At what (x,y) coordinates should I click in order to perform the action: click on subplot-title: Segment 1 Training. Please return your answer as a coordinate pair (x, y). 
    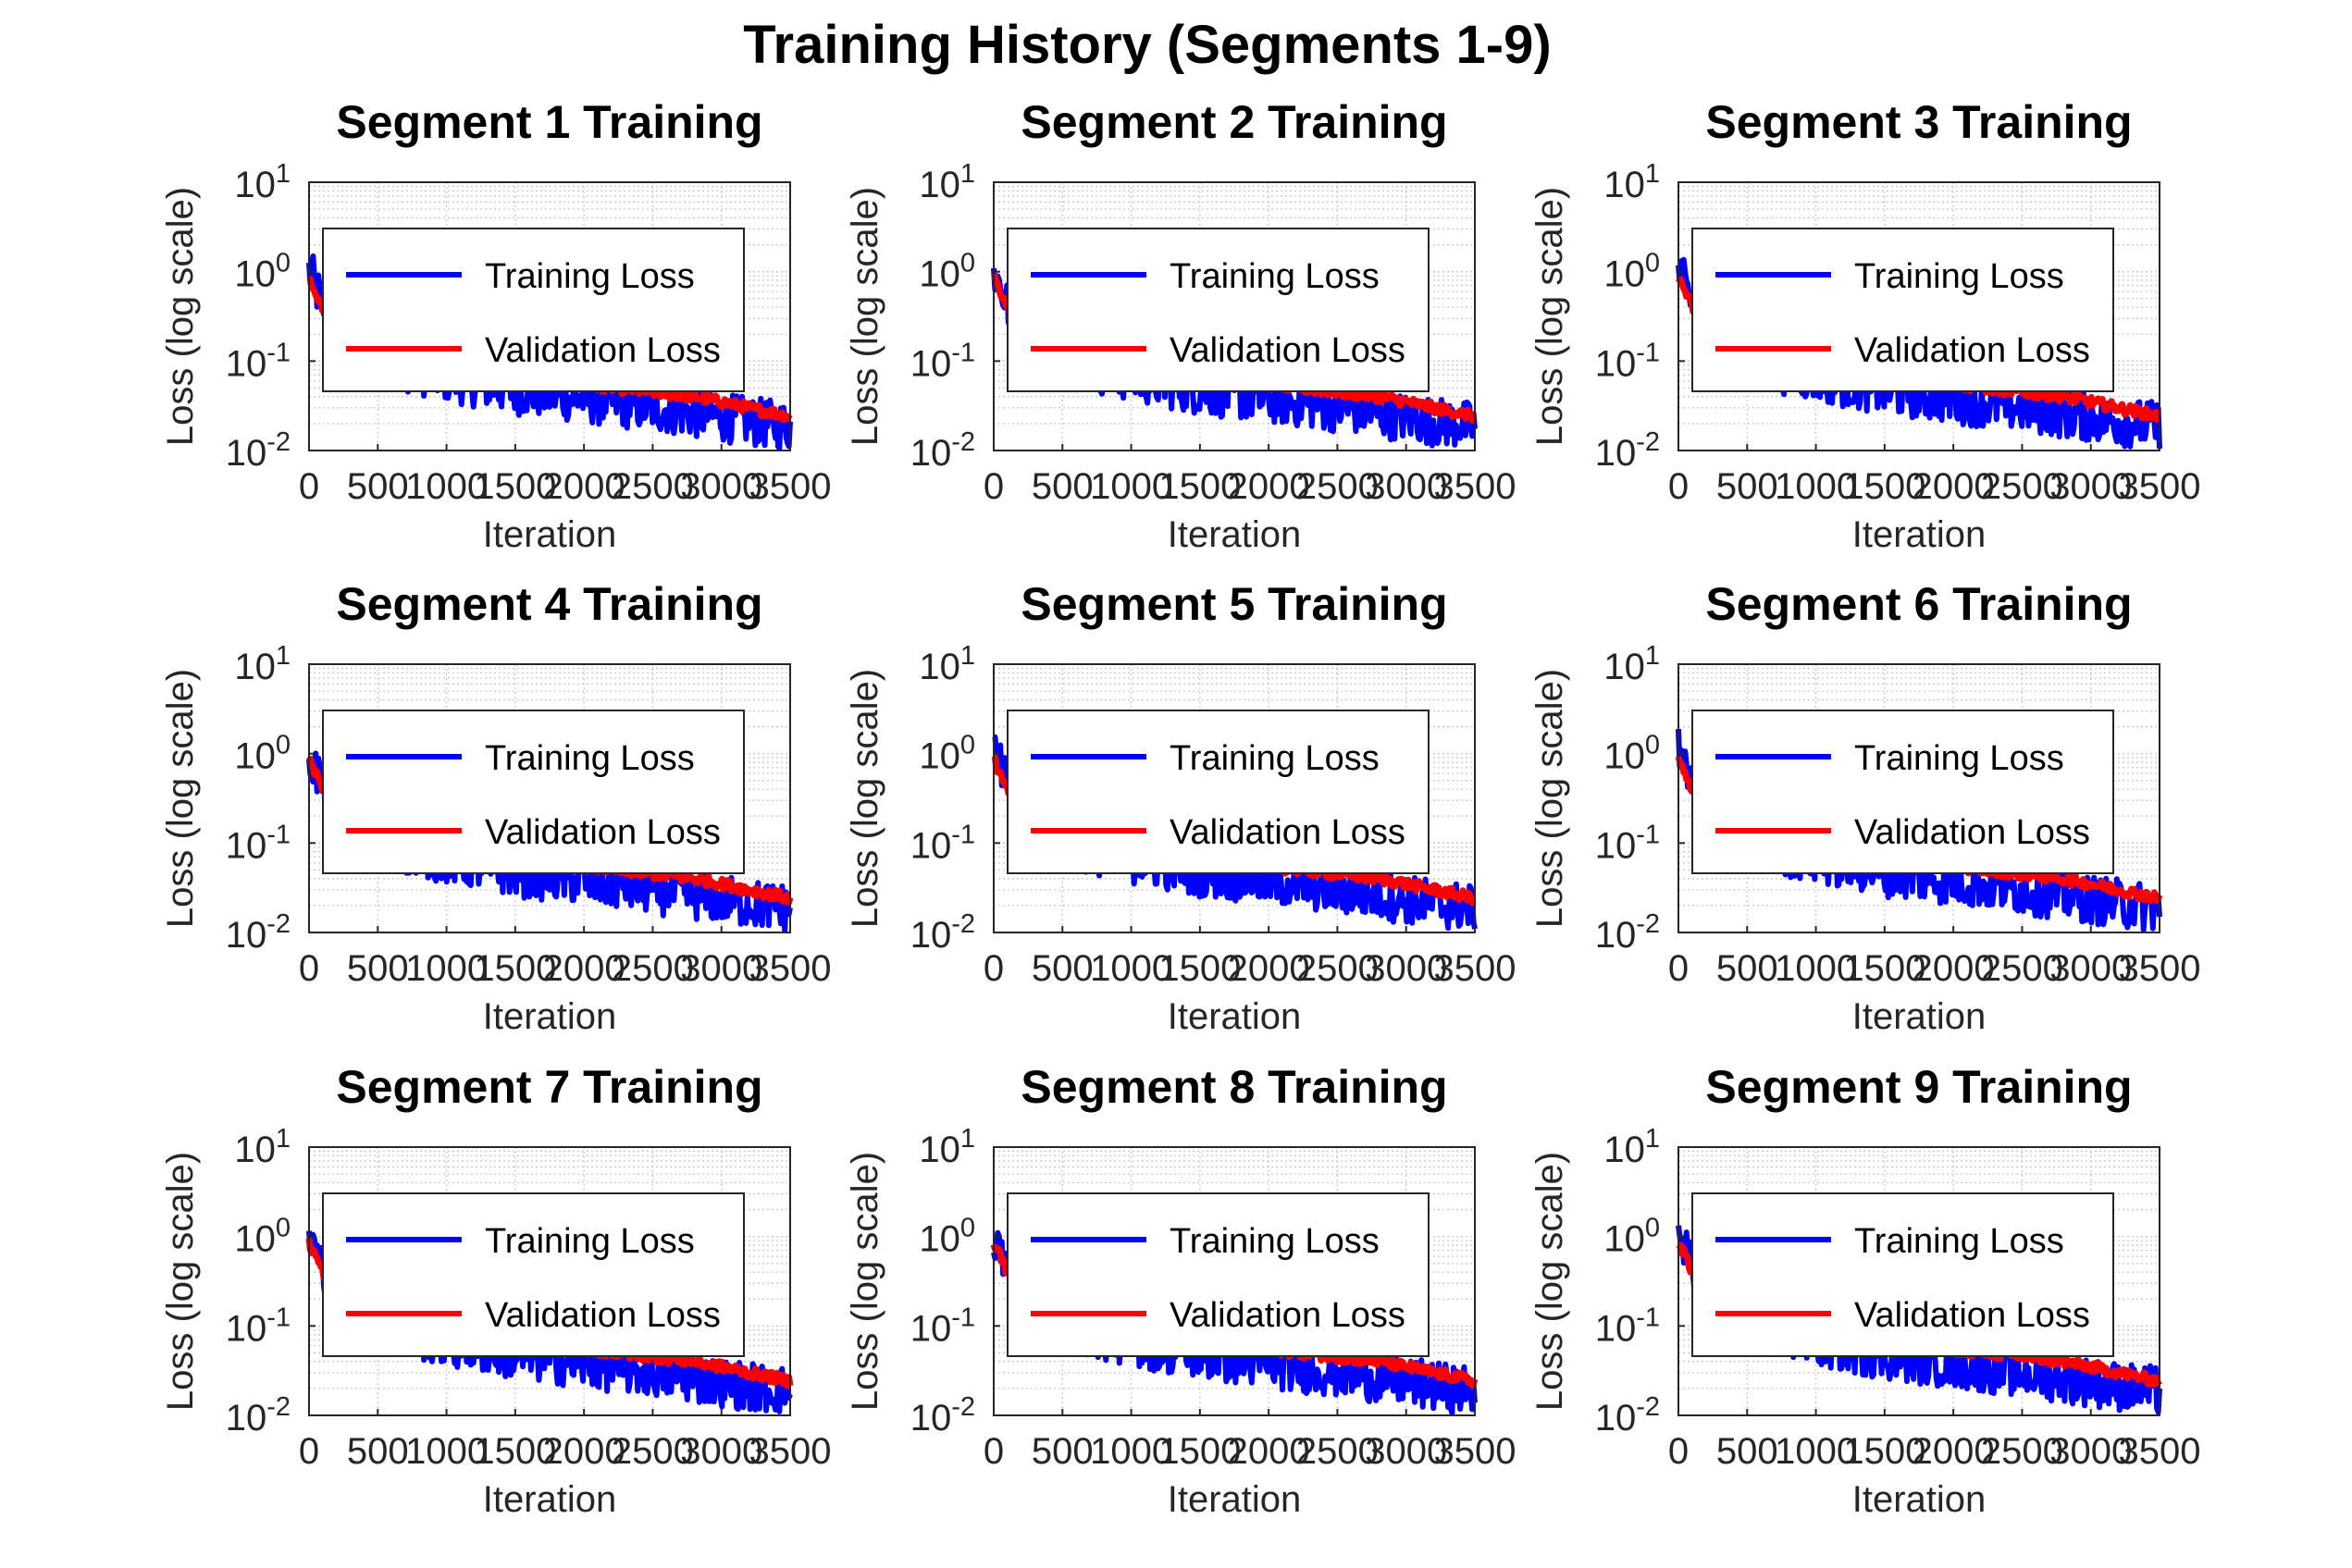
    Looking at the image, I should click on (549, 122).